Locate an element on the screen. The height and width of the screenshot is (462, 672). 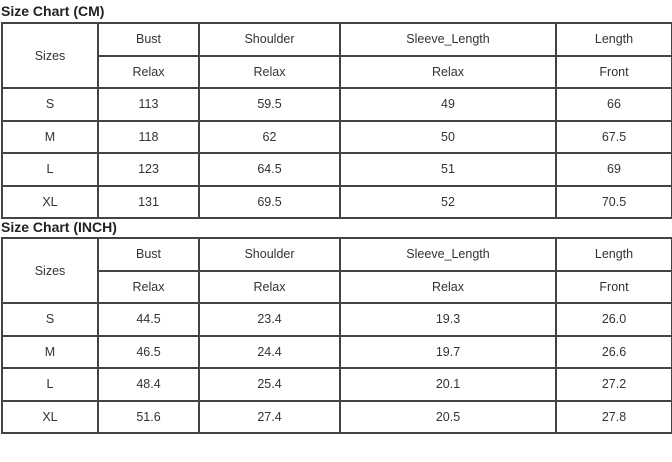
value-cell: 24.4 is located at coordinates (269, 351).